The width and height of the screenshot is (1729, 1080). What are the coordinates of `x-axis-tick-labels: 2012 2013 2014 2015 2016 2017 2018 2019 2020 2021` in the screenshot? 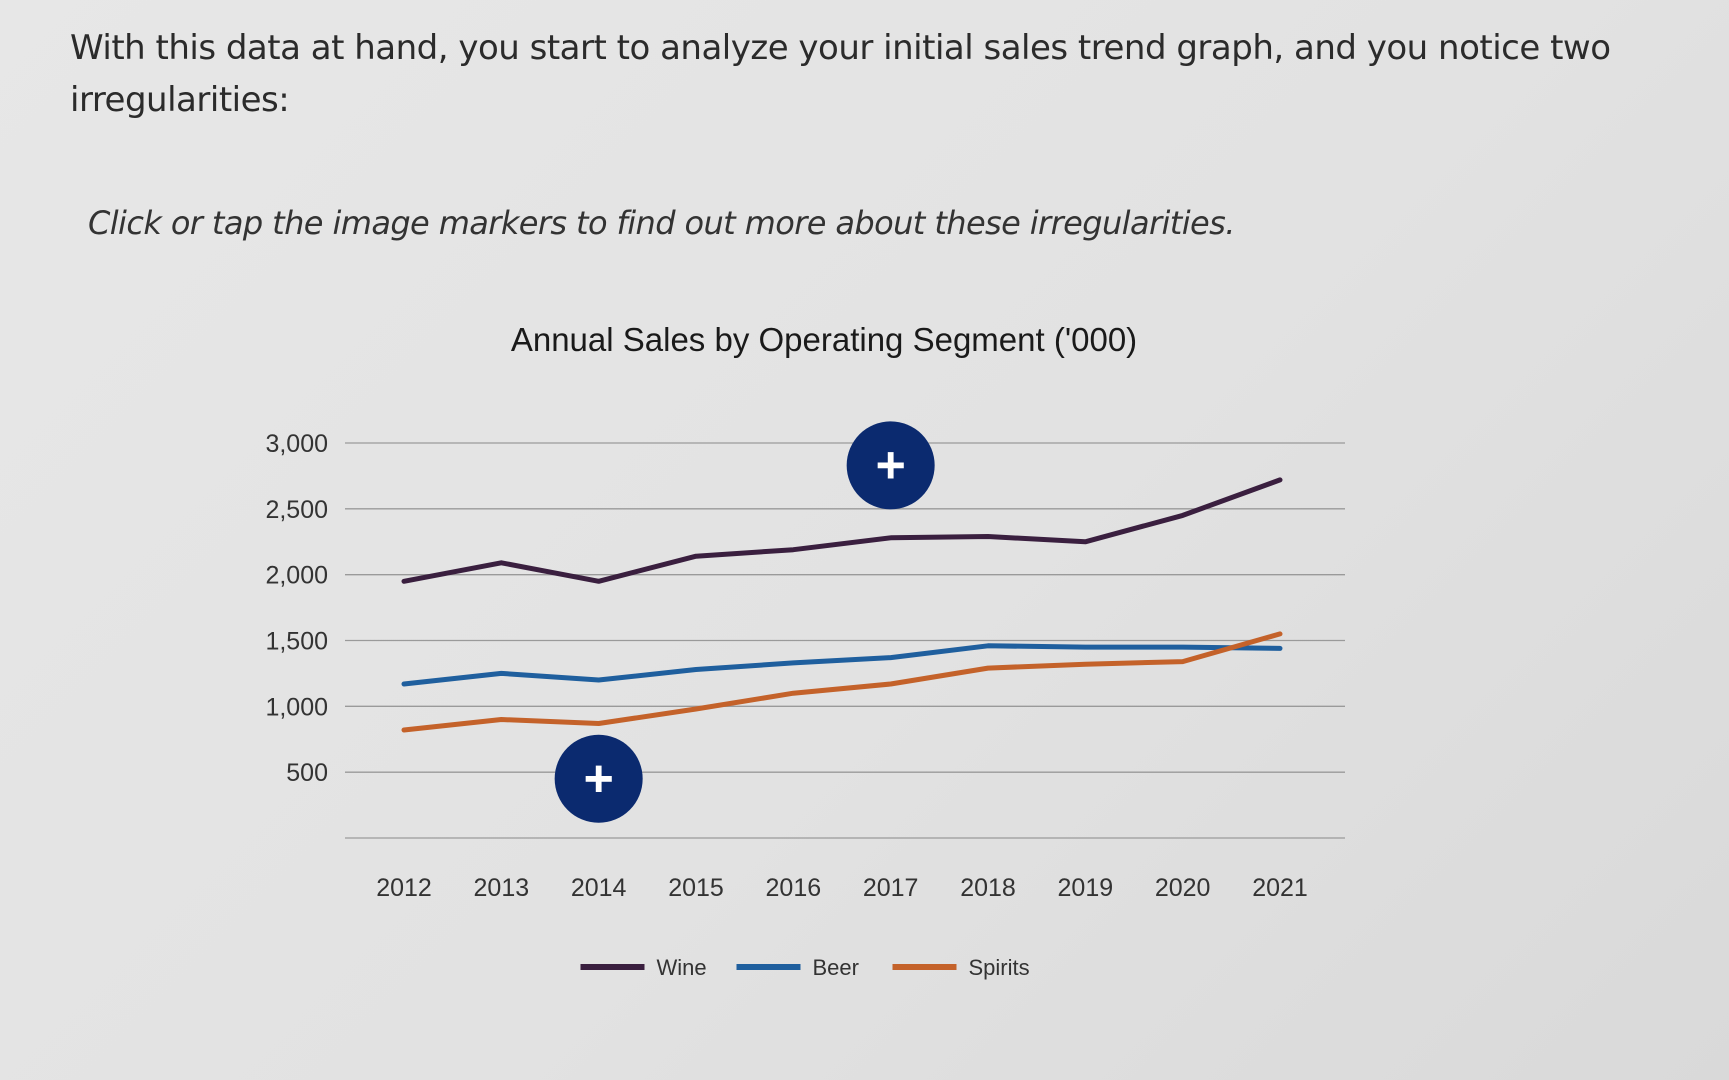 It's located at (842, 888).